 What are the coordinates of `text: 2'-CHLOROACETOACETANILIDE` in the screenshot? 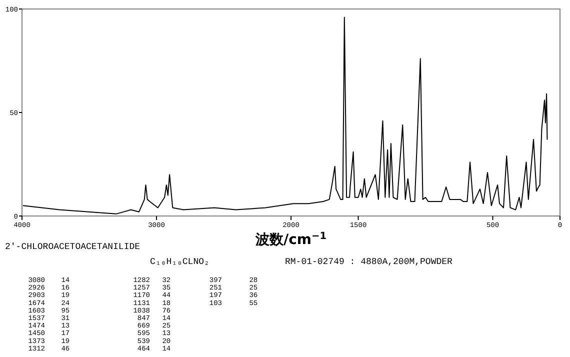 It's located at (72, 247).